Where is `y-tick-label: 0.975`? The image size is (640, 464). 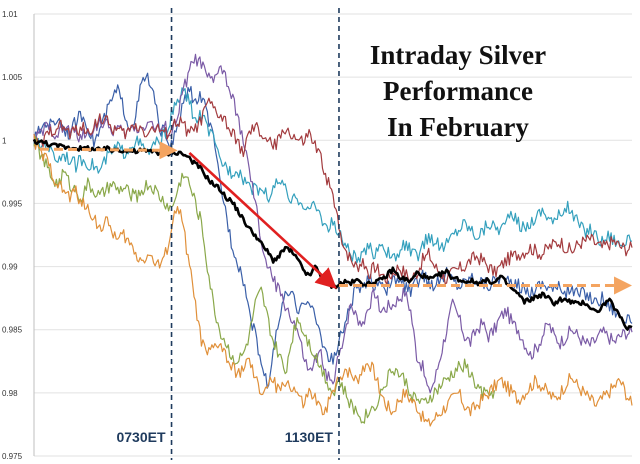
y-tick-label: 0.975 is located at coordinates (12, 456).